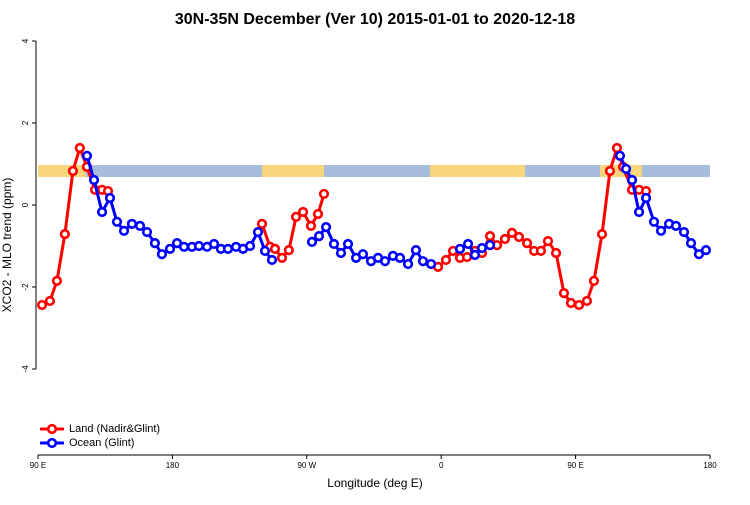 The image size is (750, 505). I want to click on legend-label: Land (Nadir&Glint), so click(114, 429).